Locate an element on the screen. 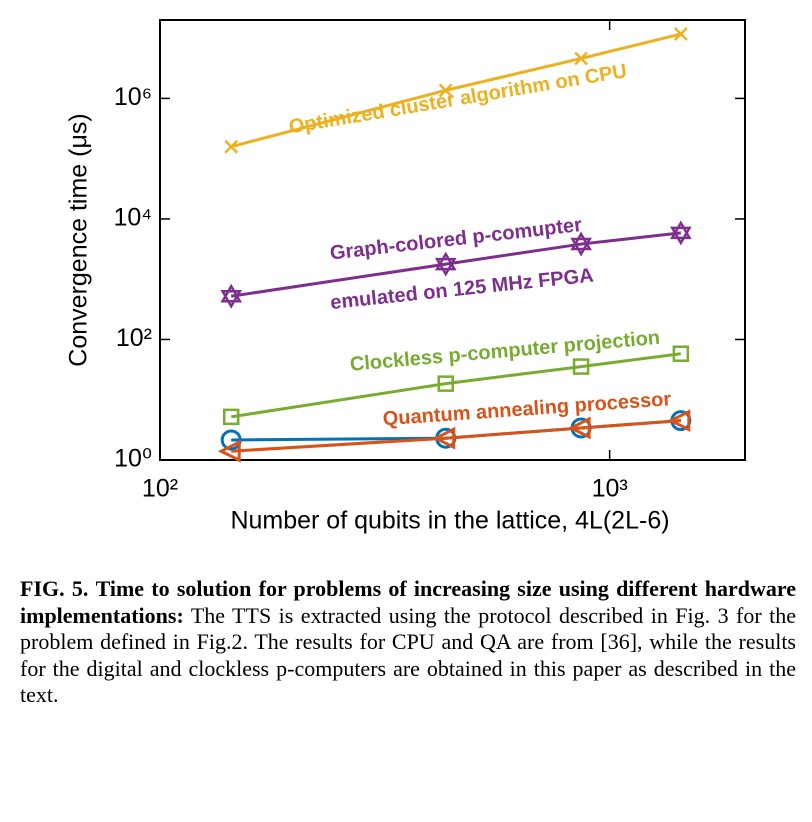  y-tick-label: 10⁴ is located at coordinates (132, 218).